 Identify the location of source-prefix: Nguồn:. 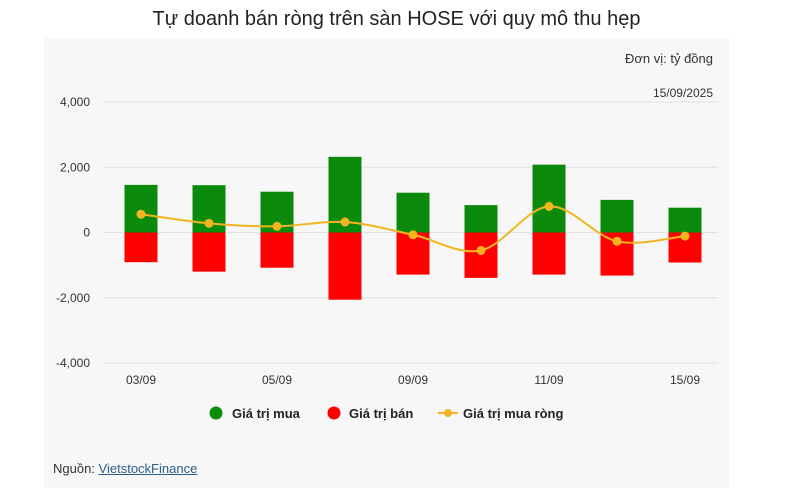
(76, 468).